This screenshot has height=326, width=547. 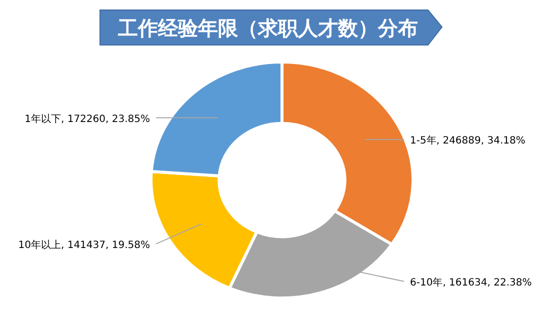 What do you see at coordinates (267, 28) in the screenshot?
I see `chart-title: 工作经验年限（求职人才数）分布` at bounding box center [267, 28].